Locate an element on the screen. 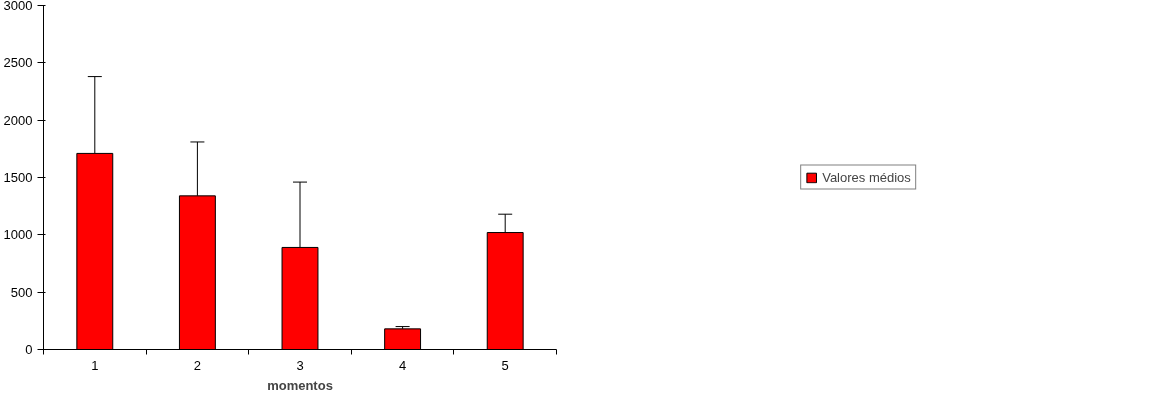 Image resolution: width=1164 pixels, height=401 pixels. legend-label: Valores médios is located at coordinates (866, 177).